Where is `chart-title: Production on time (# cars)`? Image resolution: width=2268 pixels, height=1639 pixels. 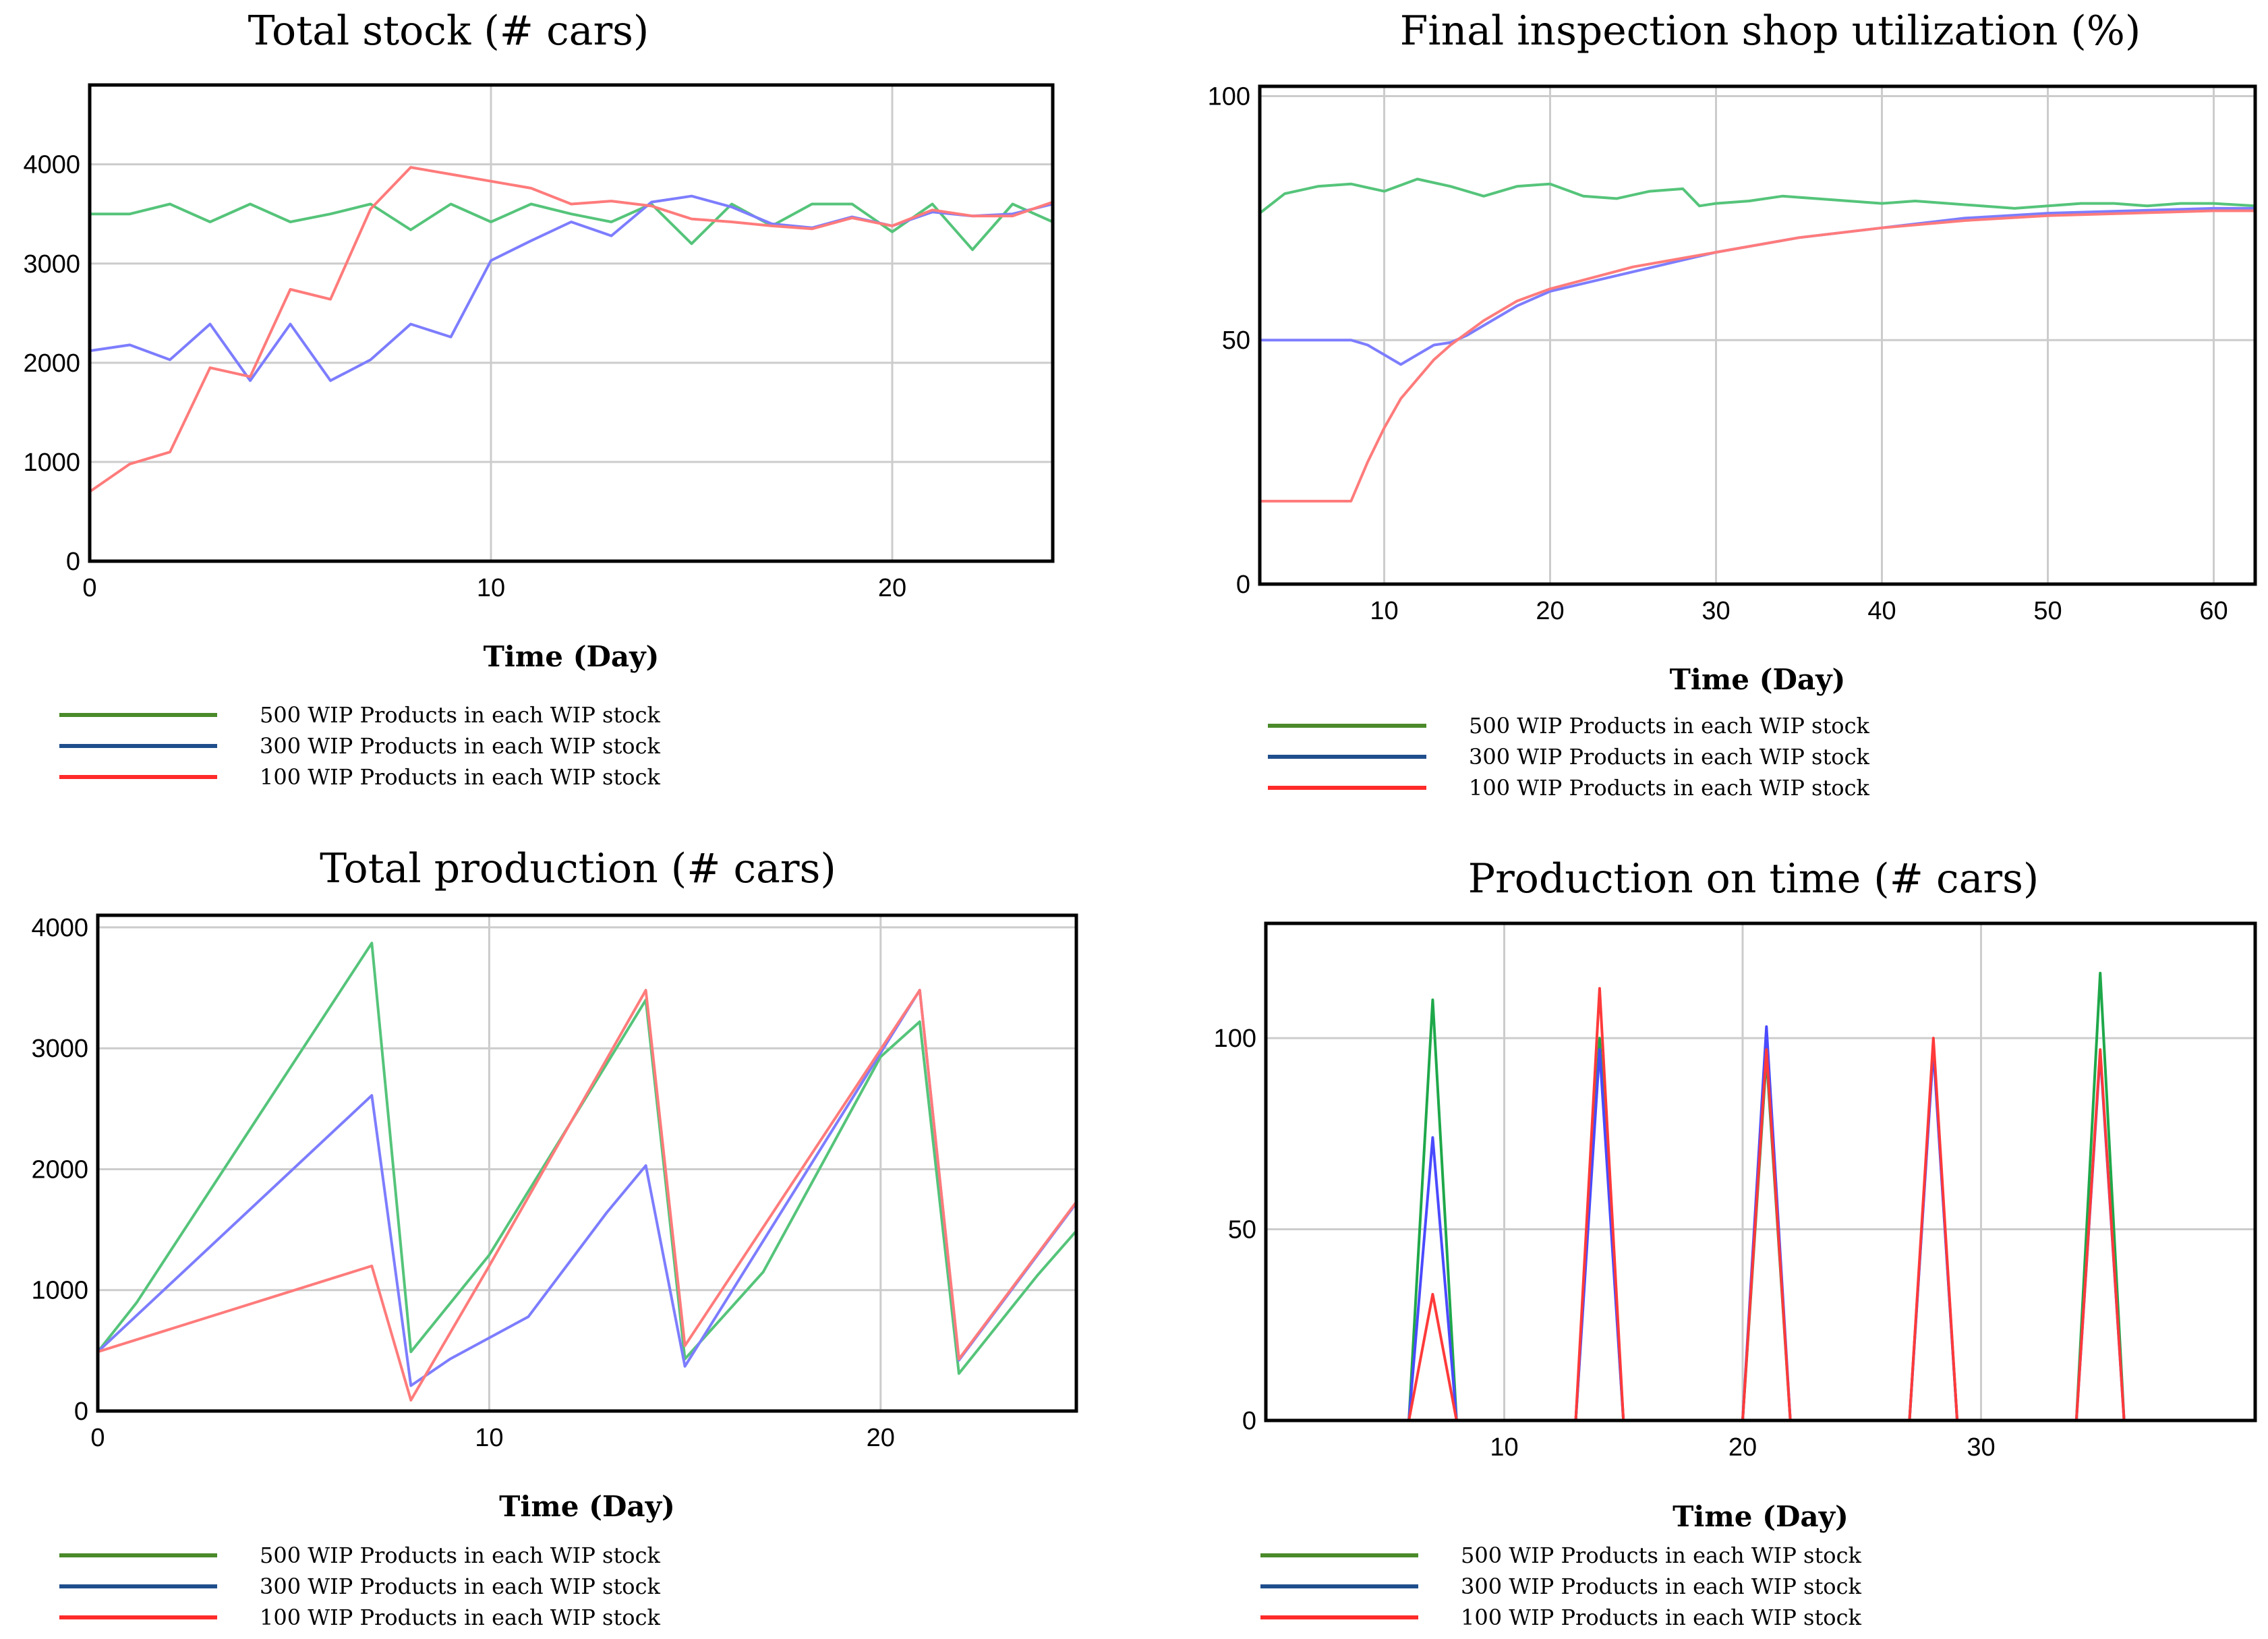 chart-title: Production on time (# cars) is located at coordinates (1753, 879).